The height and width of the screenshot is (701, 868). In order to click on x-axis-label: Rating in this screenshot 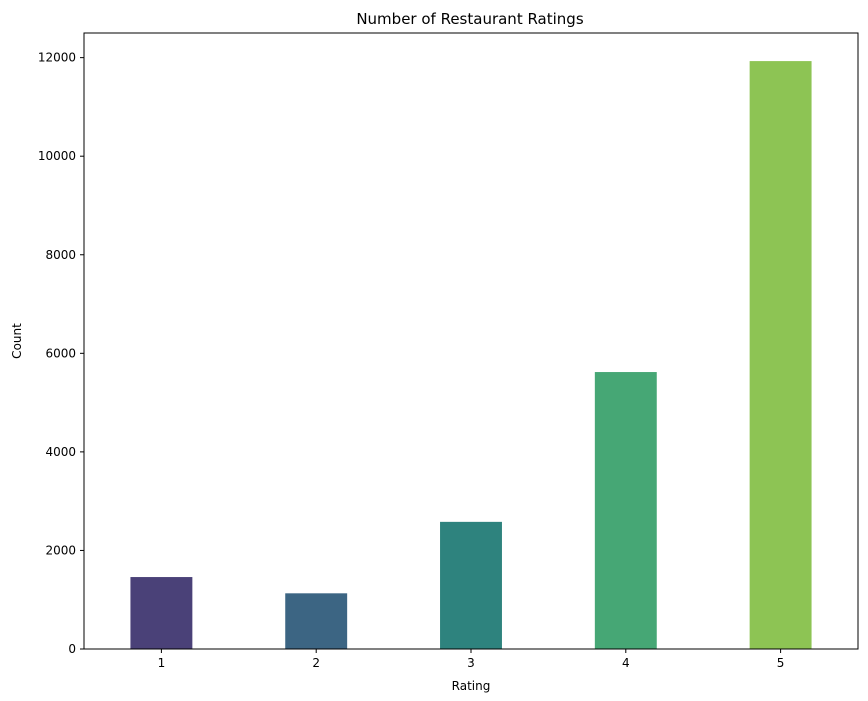, I will do `click(471, 686)`.